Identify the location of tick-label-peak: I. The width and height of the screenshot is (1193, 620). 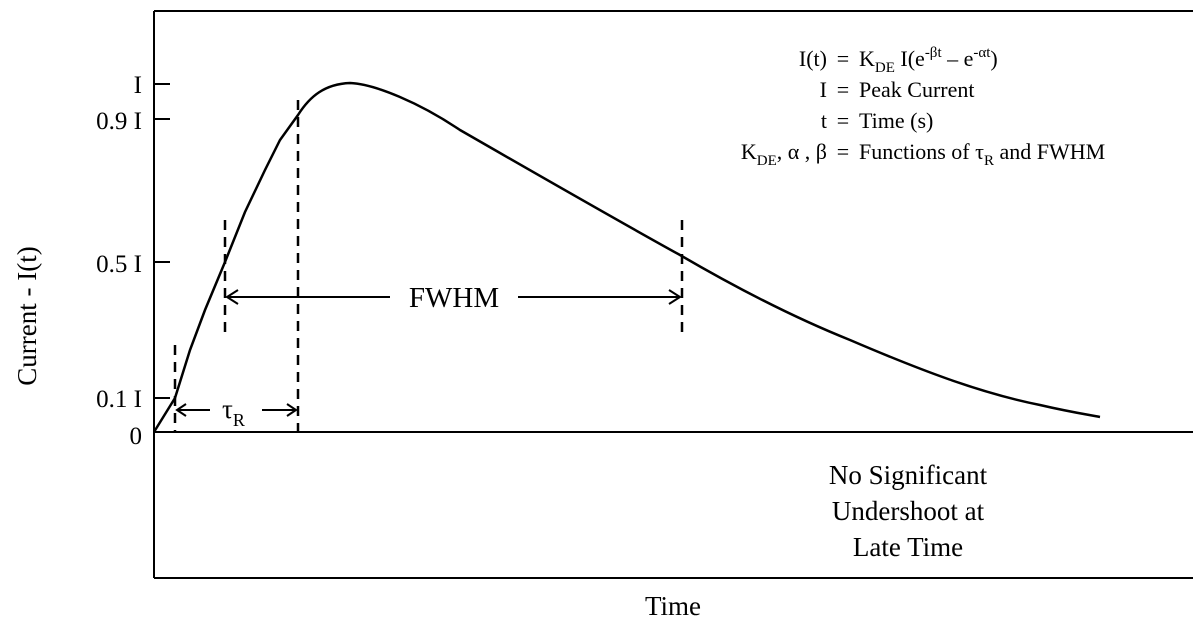
(138, 85).